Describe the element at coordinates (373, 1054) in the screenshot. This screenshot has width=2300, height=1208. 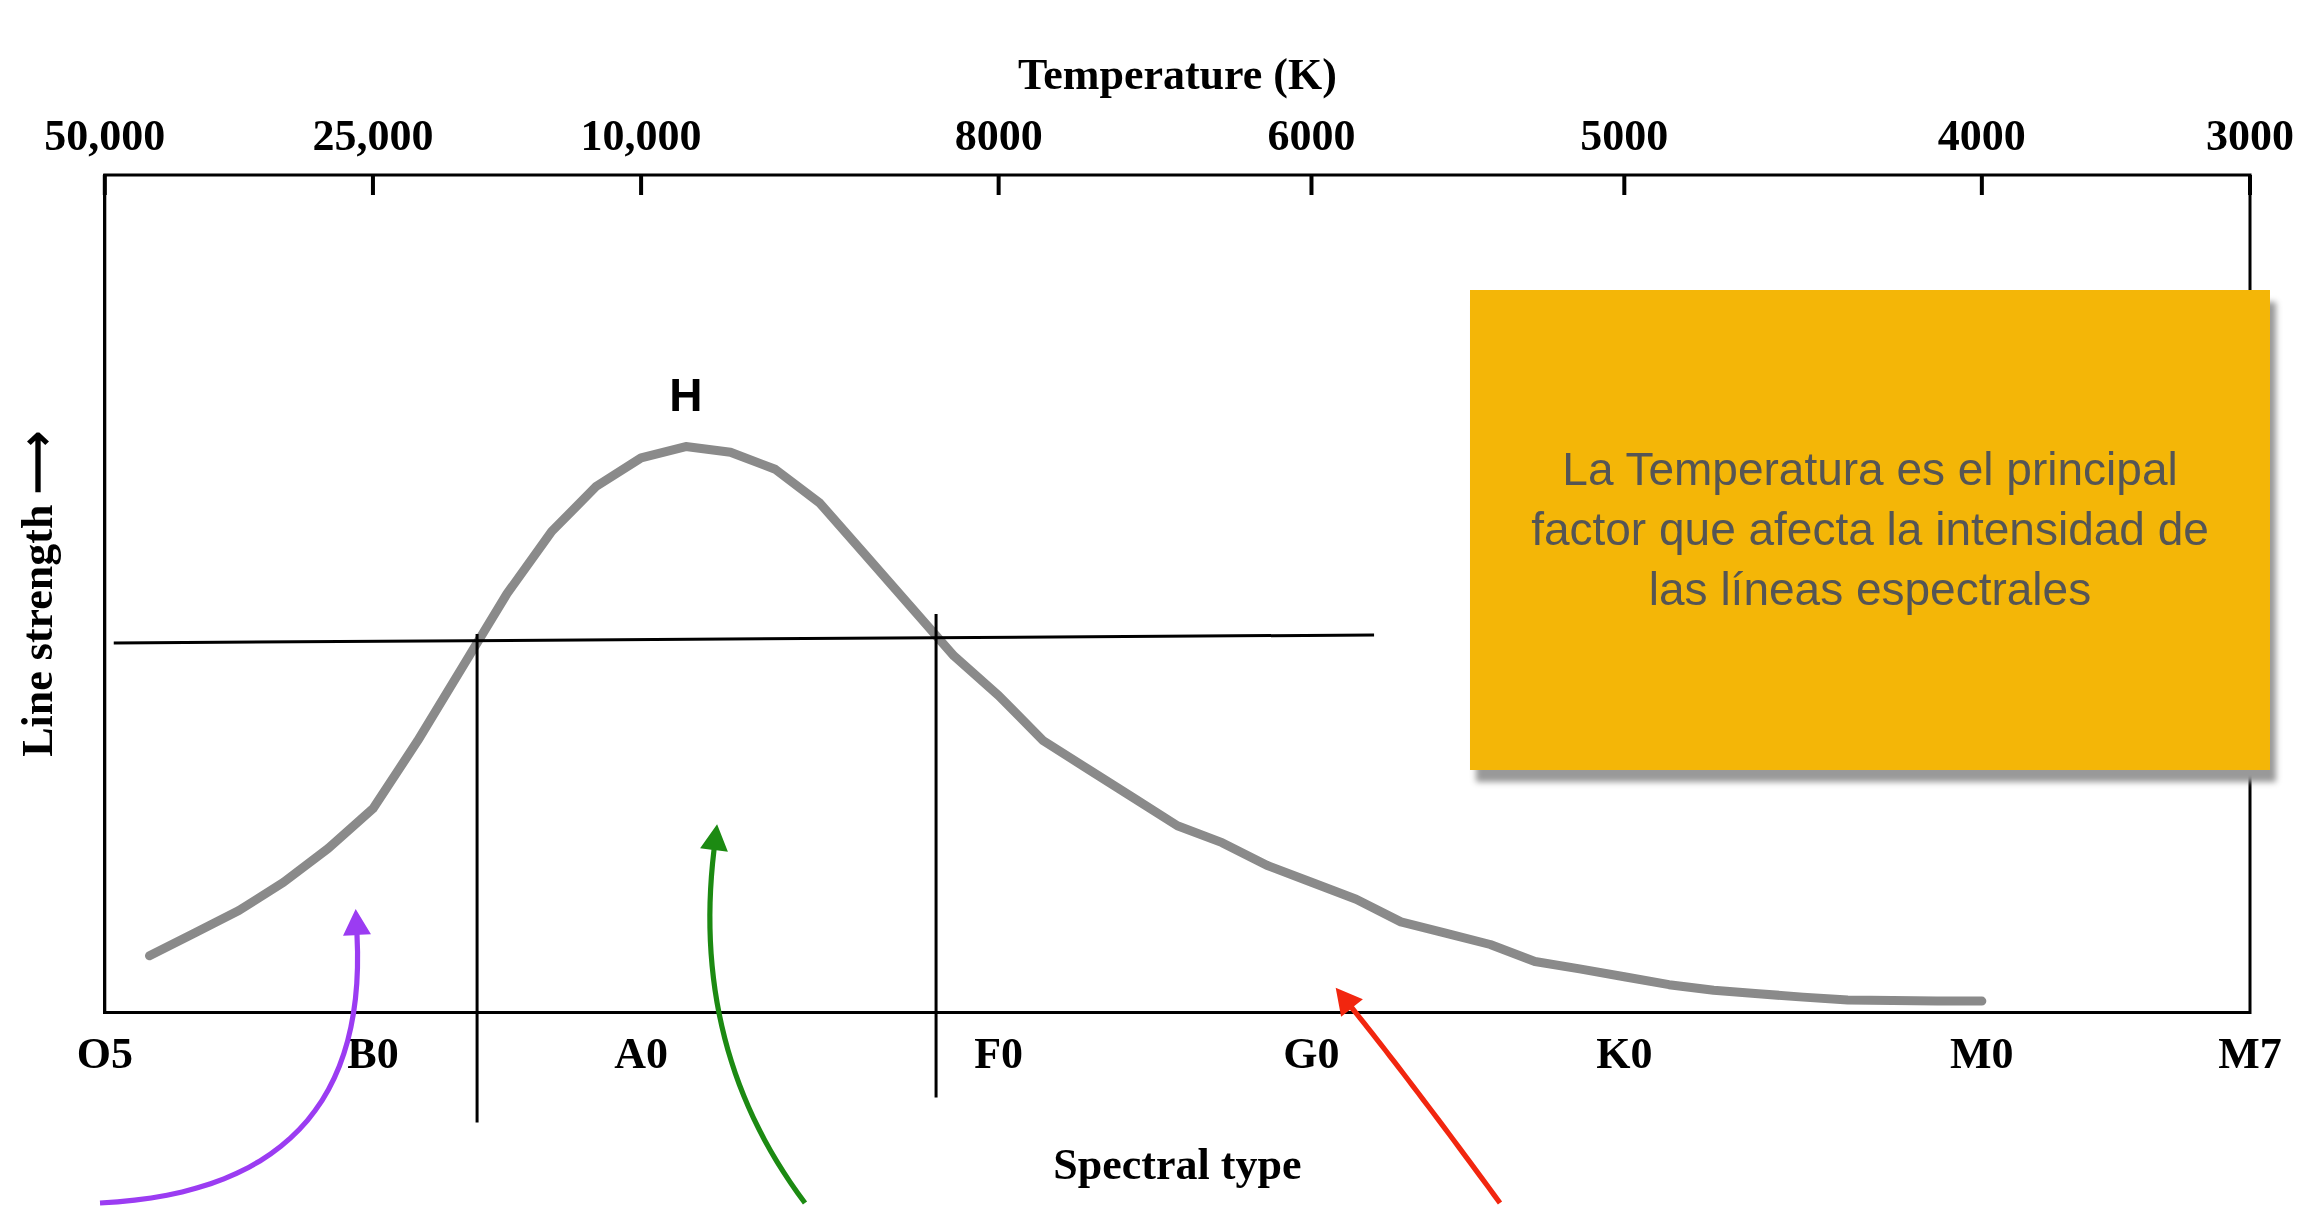
I see `x-tick-label: B0` at that location.